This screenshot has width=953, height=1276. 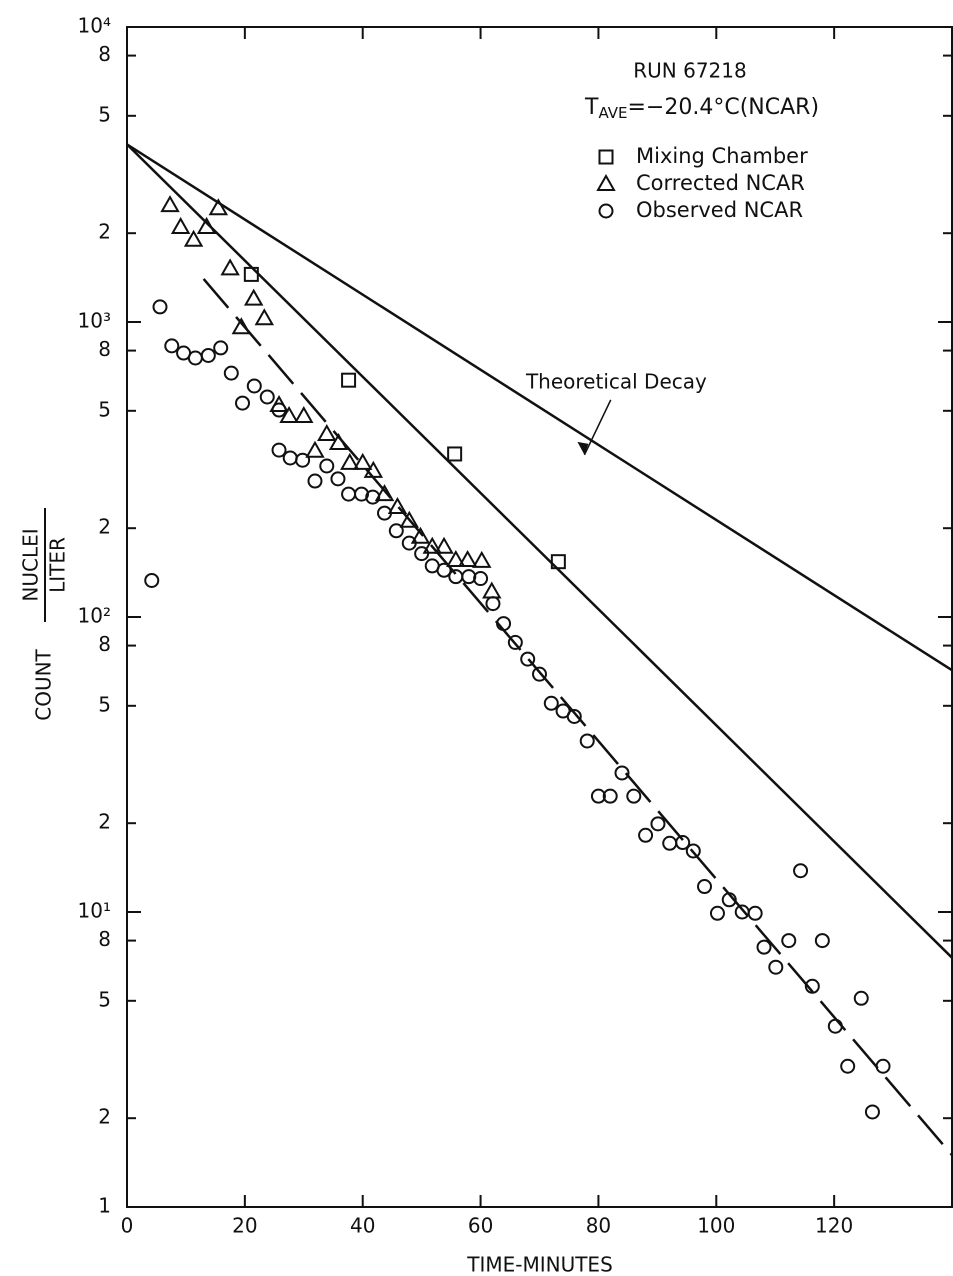 I want to click on x-tick-label: 120, so click(x=834, y=1226).